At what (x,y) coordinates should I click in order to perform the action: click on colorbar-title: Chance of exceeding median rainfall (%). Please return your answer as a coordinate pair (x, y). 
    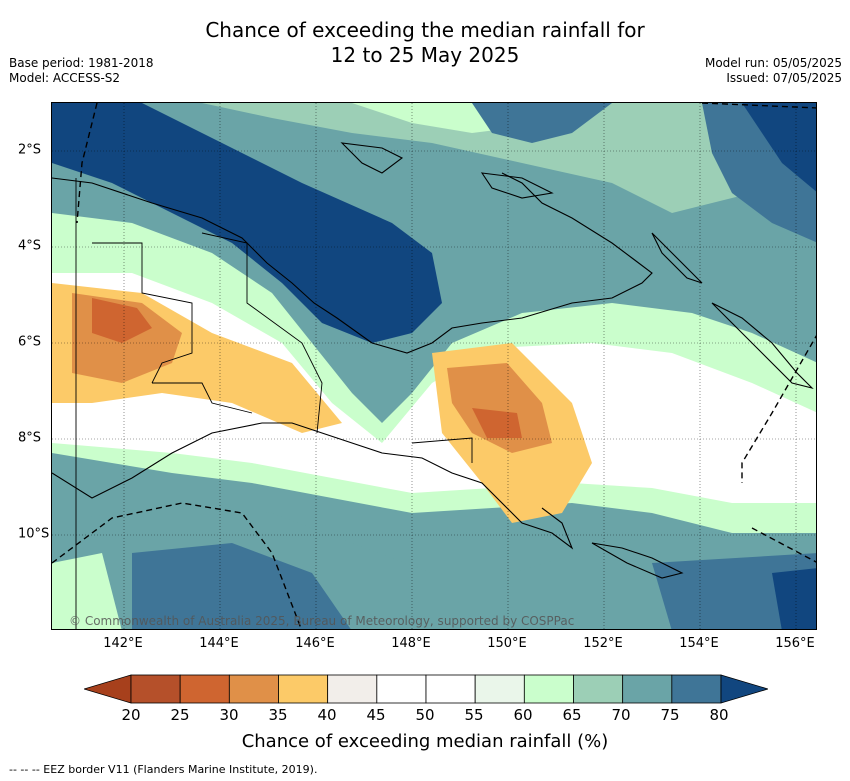
    Looking at the image, I should click on (425, 741).